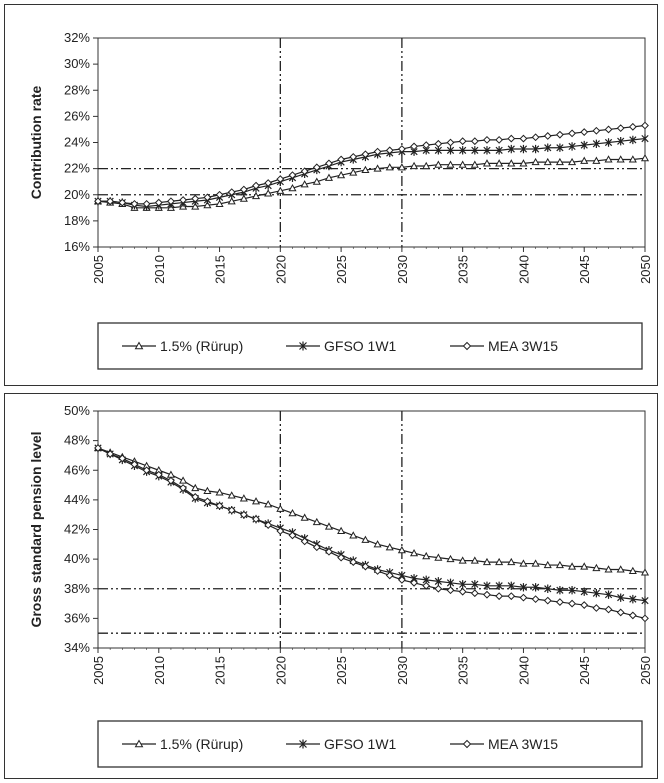  What do you see at coordinates (77, 194) in the screenshot?
I see `y-tick-label: 20%` at bounding box center [77, 194].